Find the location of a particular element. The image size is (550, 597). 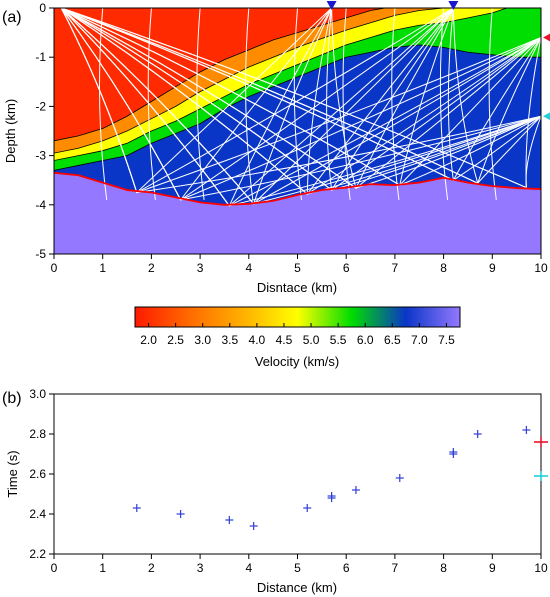

x-tick-label-b: 9 is located at coordinates (492, 568).